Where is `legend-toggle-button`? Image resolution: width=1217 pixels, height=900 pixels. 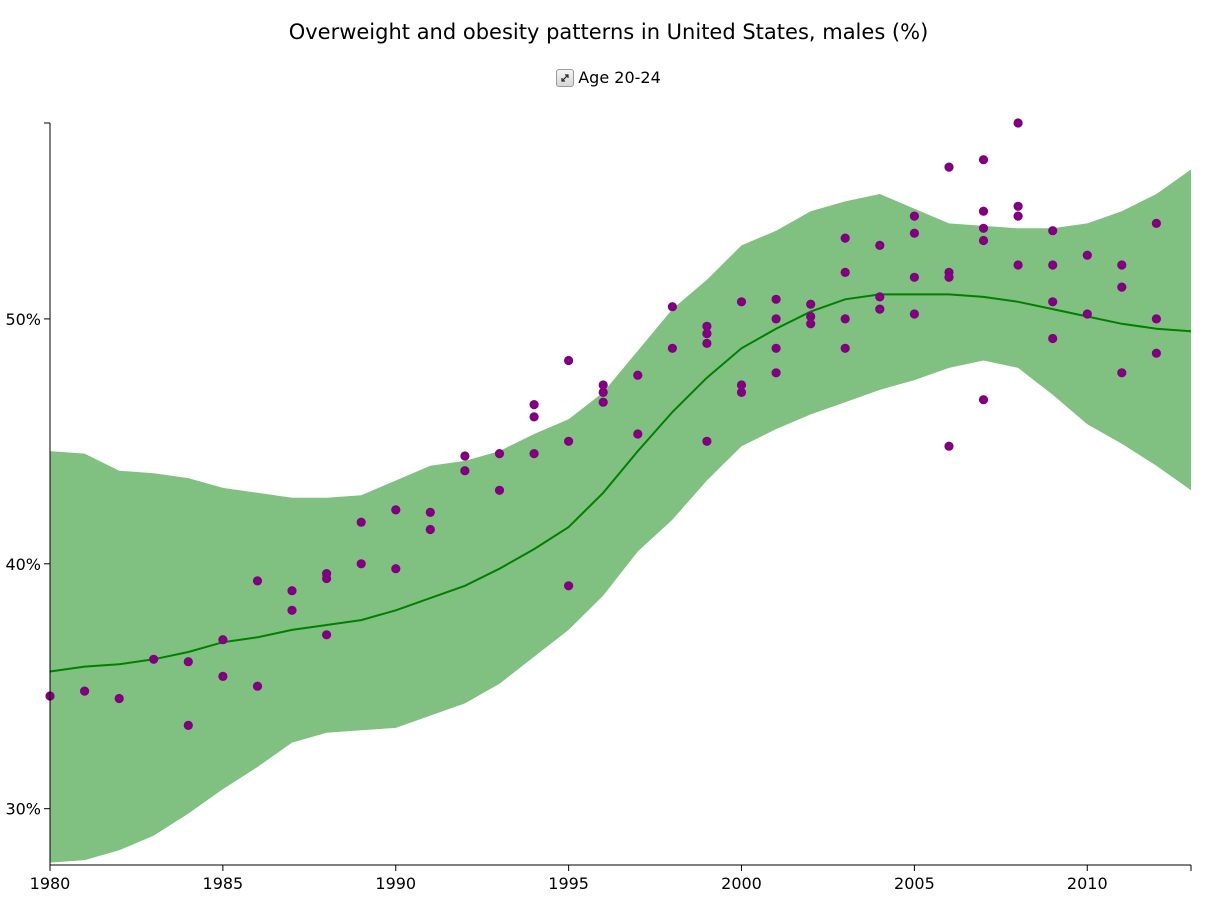
legend-toggle-button is located at coordinates (565, 77).